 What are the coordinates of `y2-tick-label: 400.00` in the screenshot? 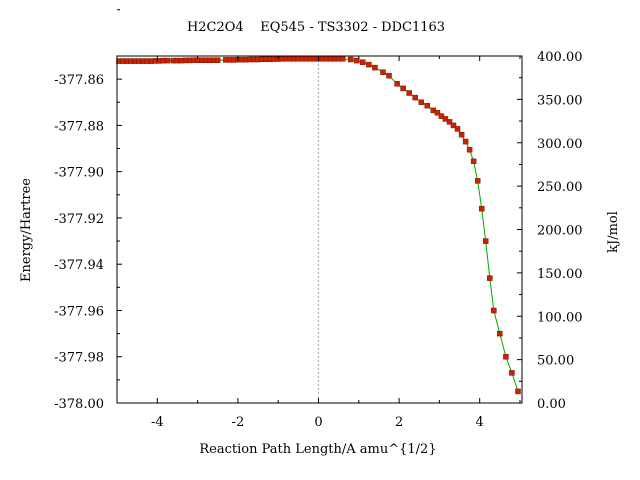 It's located at (560, 57).